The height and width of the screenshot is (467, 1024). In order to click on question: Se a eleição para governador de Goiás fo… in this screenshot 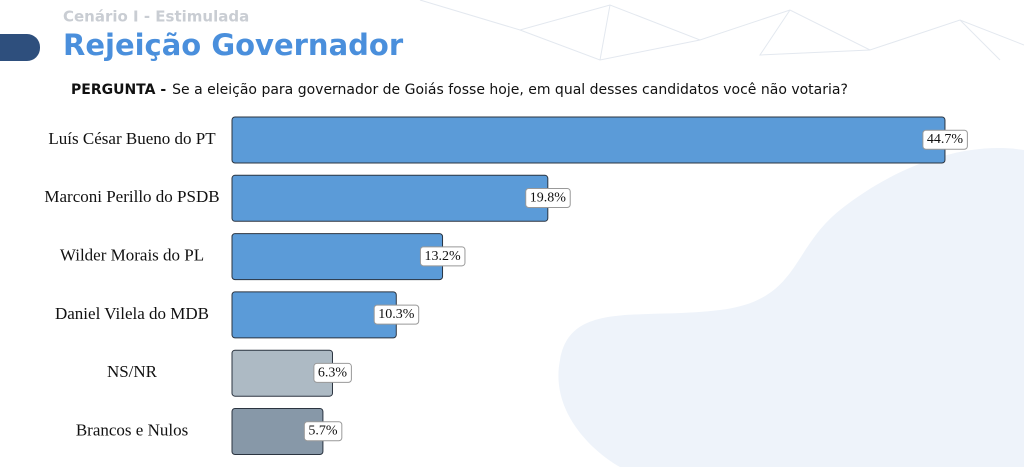, I will do `click(510, 90)`.